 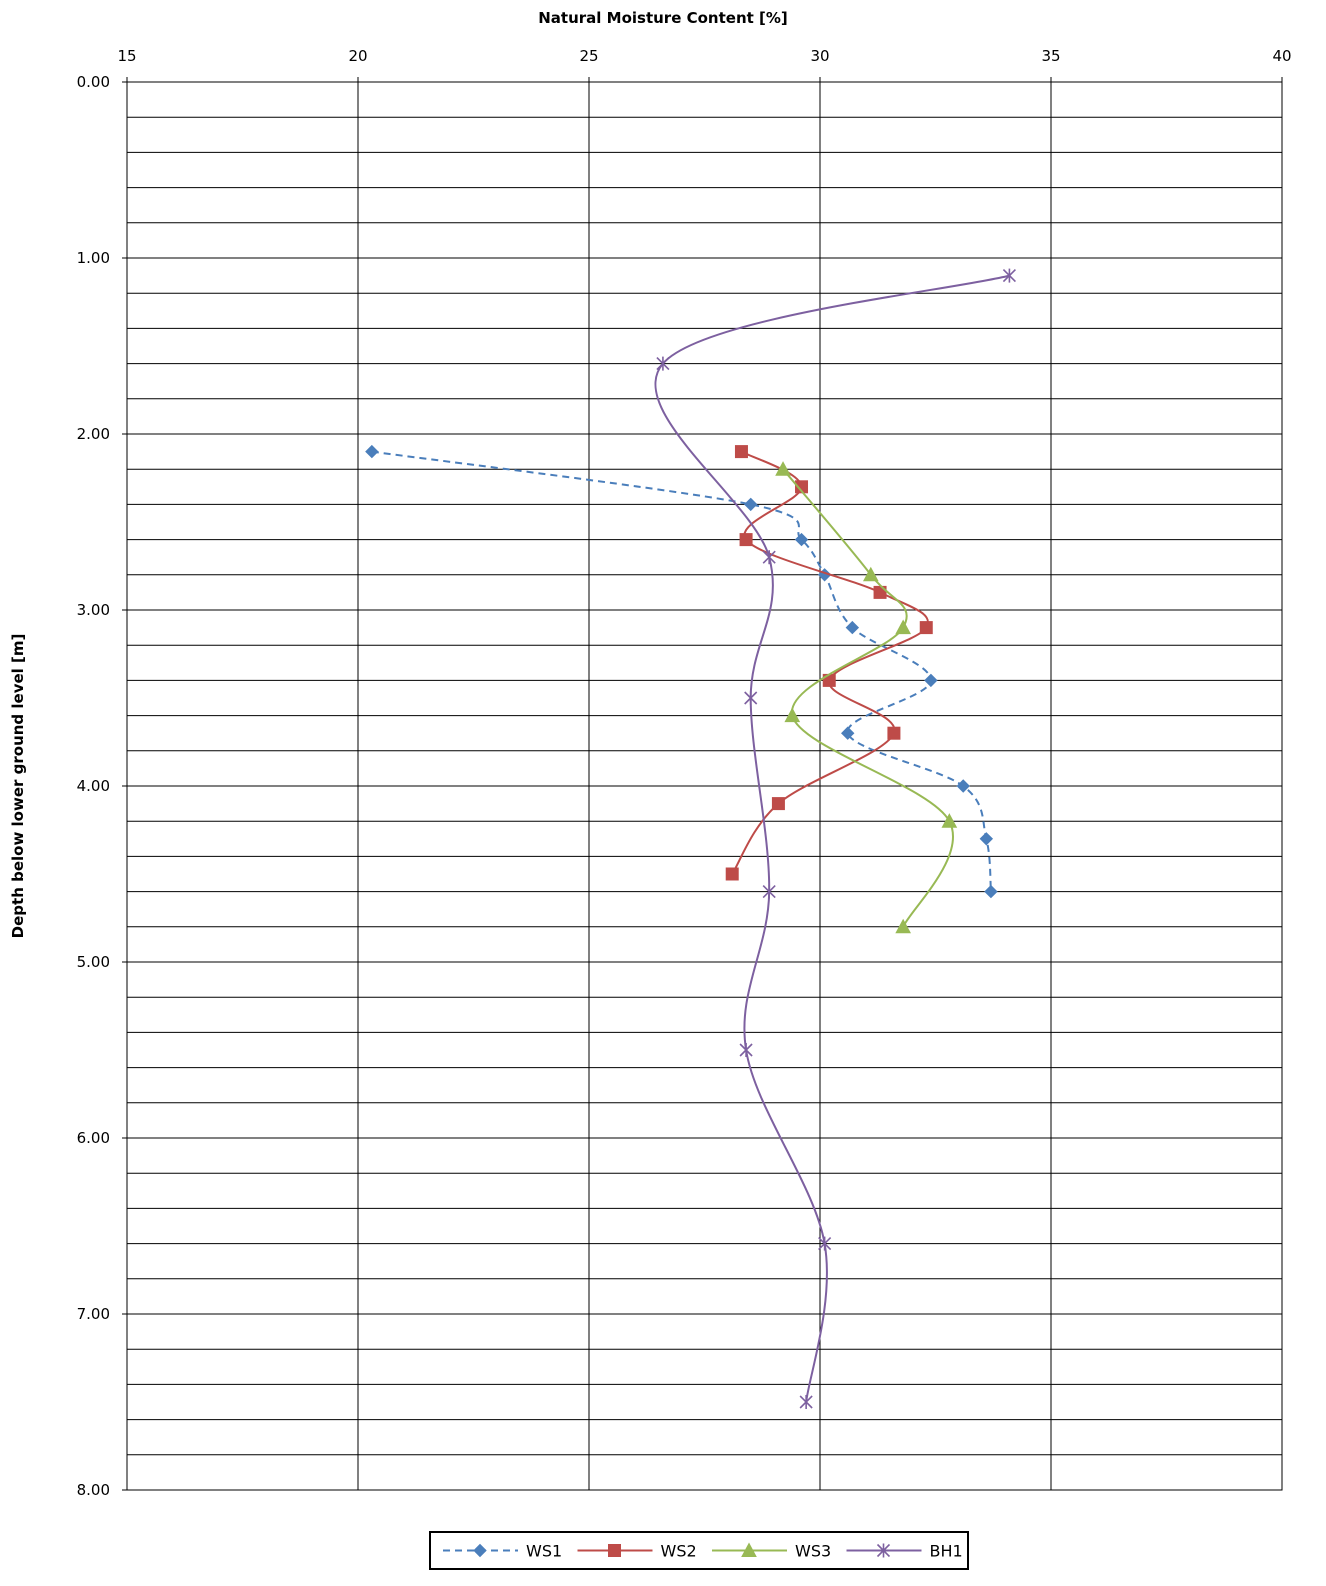 What do you see at coordinates (93, 786) in the screenshot?
I see `y-tick-label: 4.00` at bounding box center [93, 786].